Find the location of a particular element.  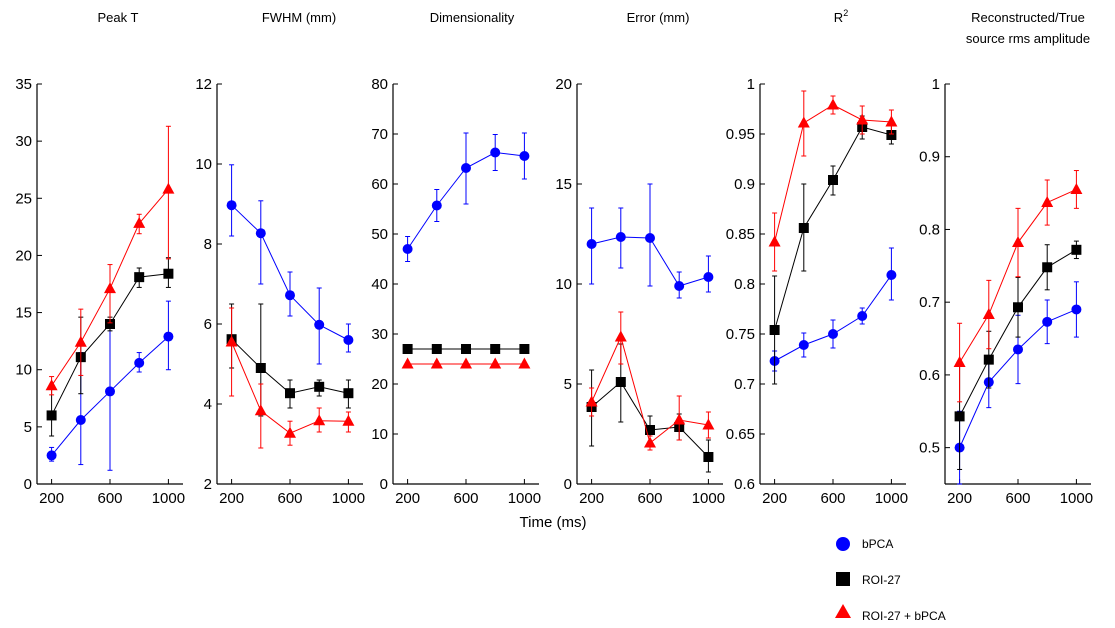

panel-title: Error (mm) is located at coordinates (658, 17).